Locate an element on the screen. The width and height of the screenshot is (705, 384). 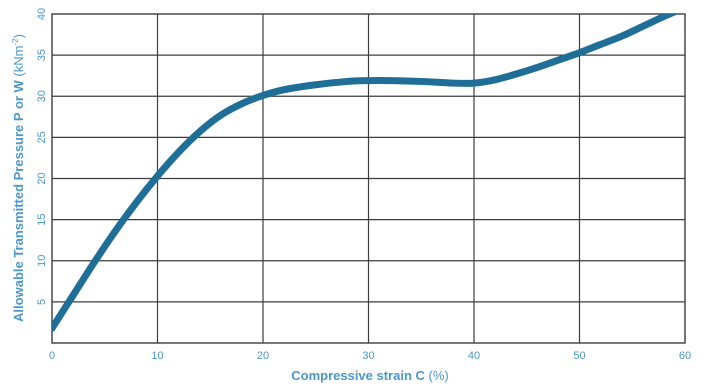
x-tick-label-4: 40 is located at coordinates (474, 356).